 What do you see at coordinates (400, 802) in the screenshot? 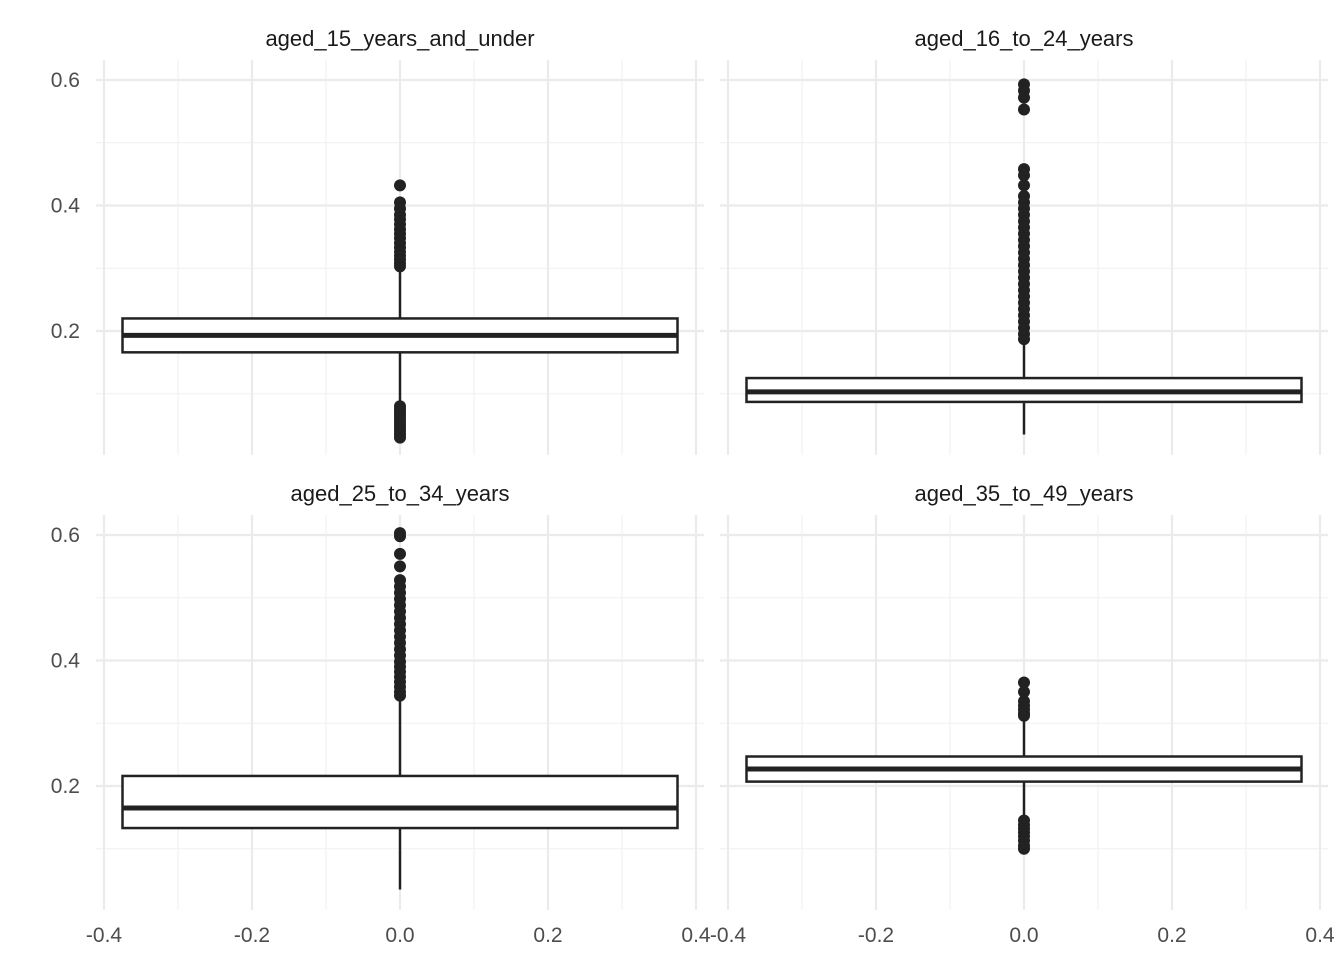
I see `box-iqr` at bounding box center [400, 802].